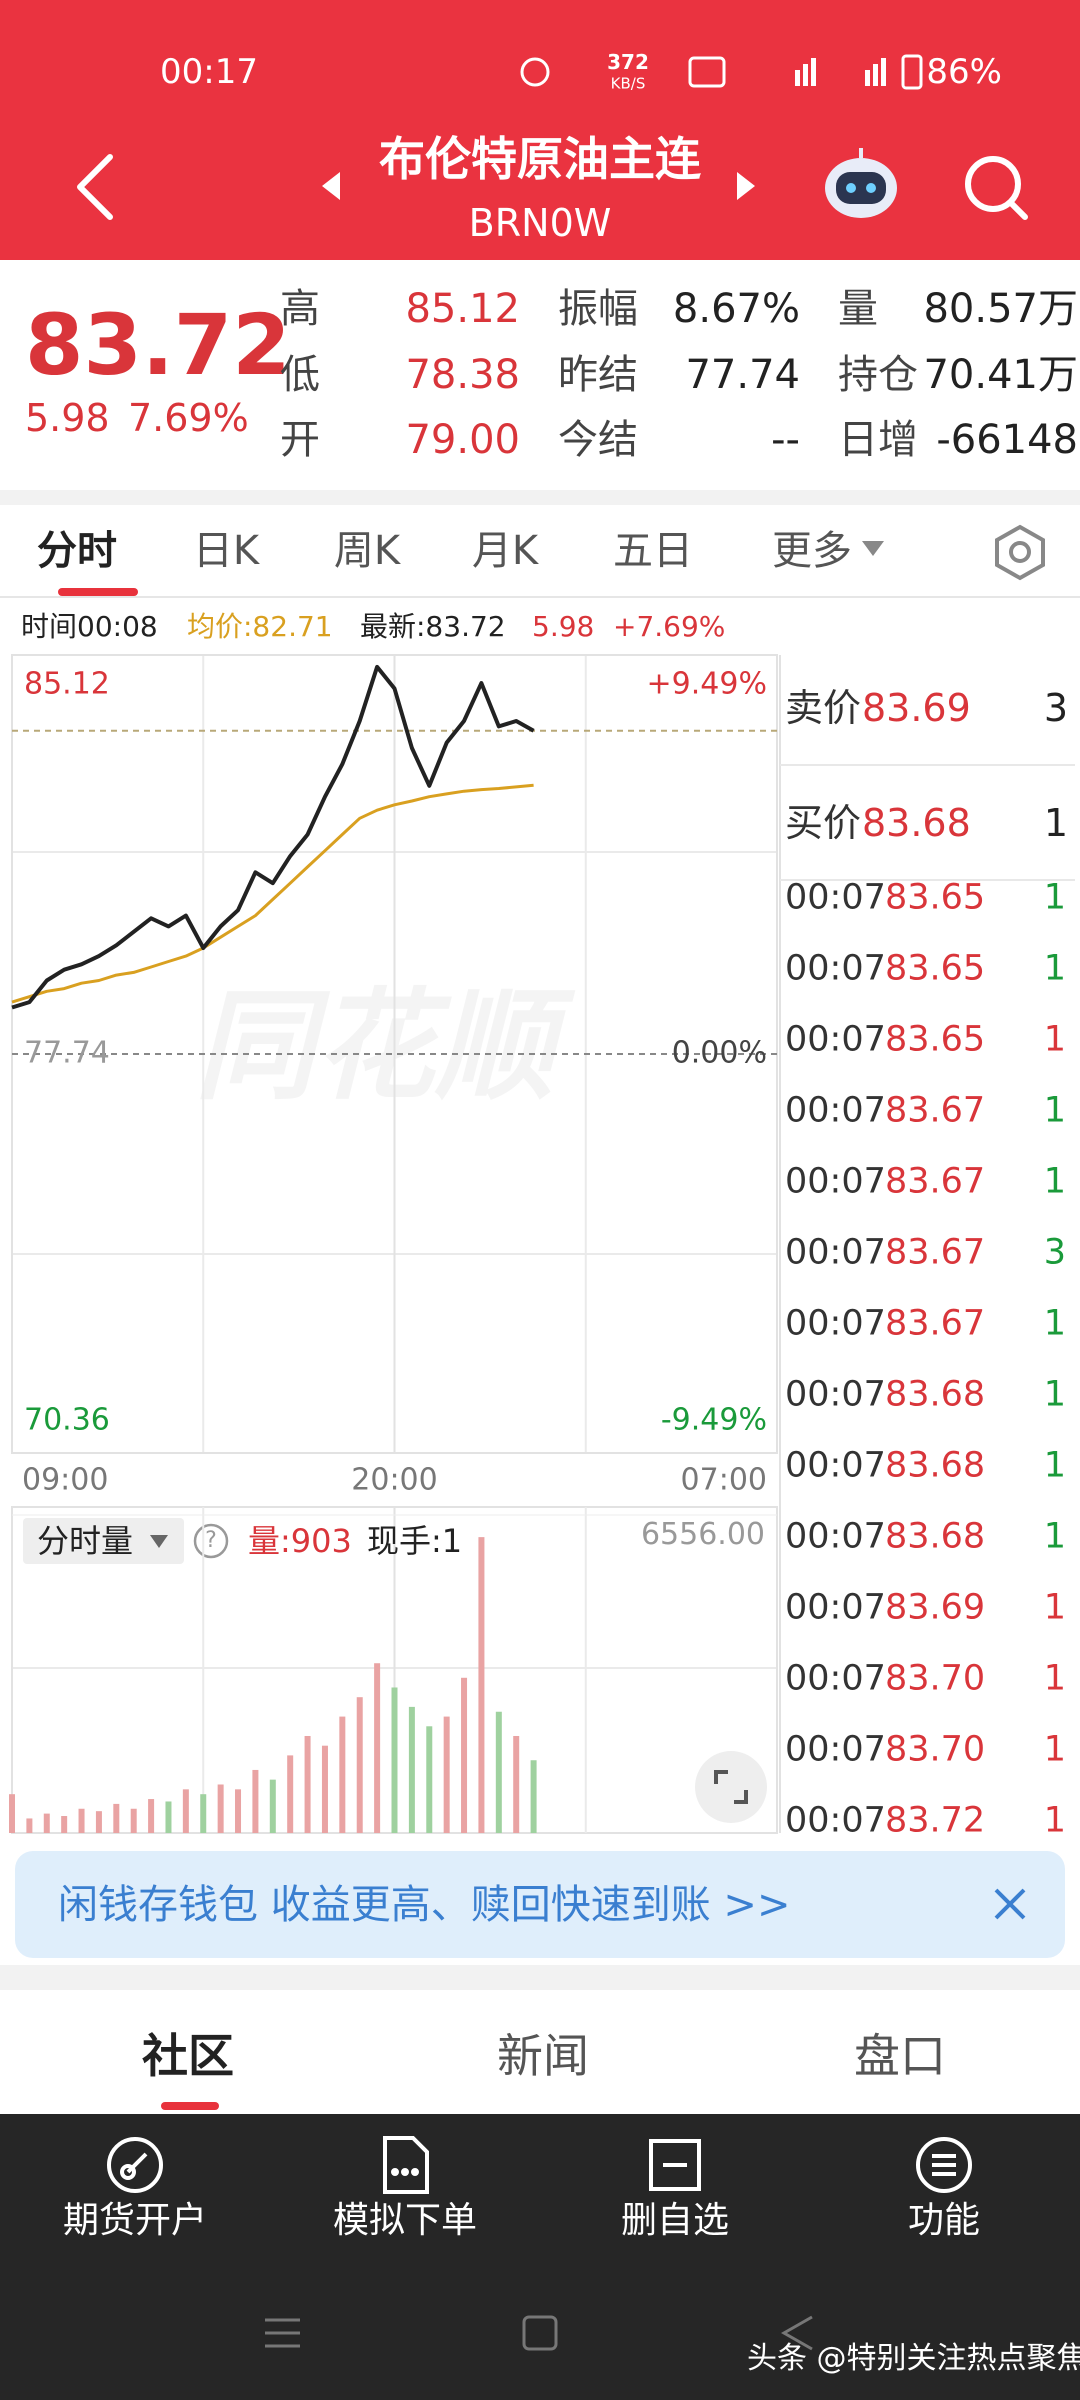 This screenshot has width=1080, height=2400. Describe the element at coordinates (858, 309) in the screenshot. I see `stat-label: 量` at that location.